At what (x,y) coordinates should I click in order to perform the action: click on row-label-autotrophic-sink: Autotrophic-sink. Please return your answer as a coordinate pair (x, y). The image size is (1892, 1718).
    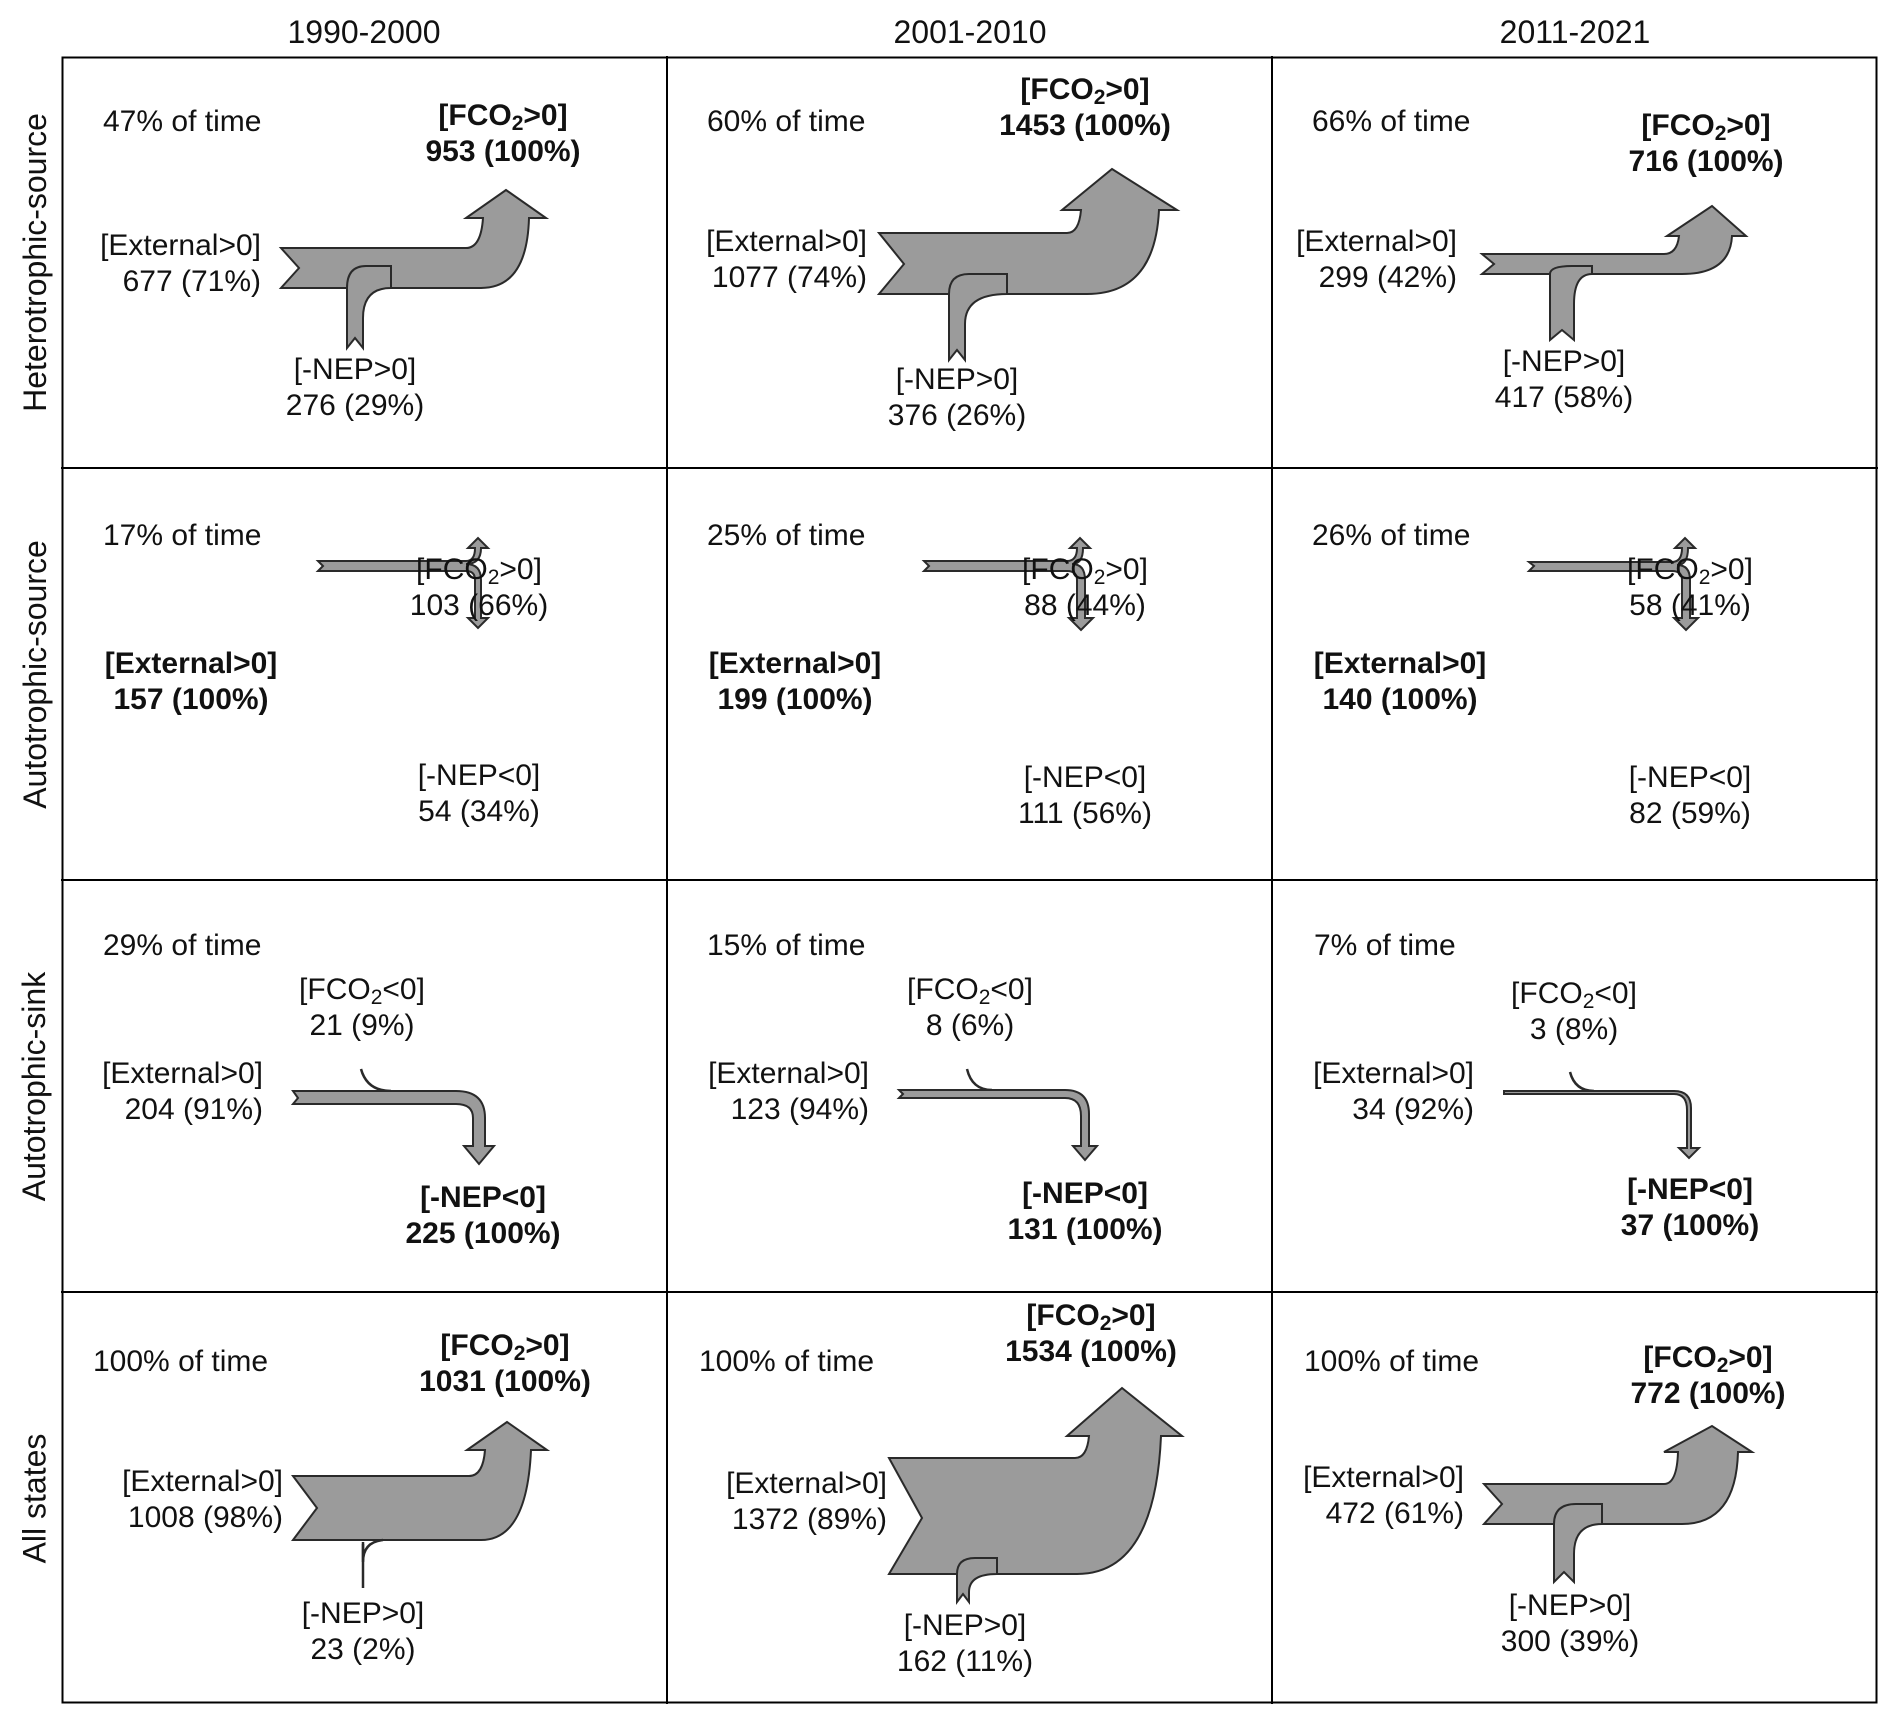
    Looking at the image, I should click on (34, 1086).